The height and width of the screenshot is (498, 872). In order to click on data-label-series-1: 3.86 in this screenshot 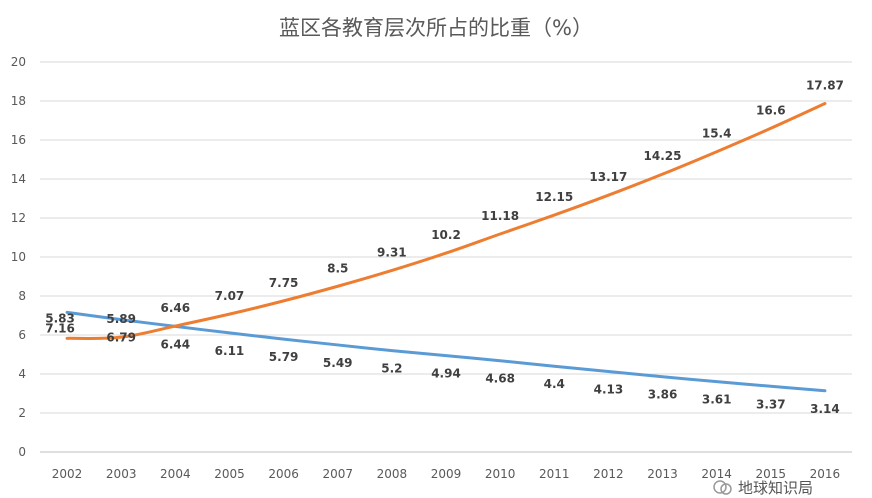, I will do `click(663, 395)`.